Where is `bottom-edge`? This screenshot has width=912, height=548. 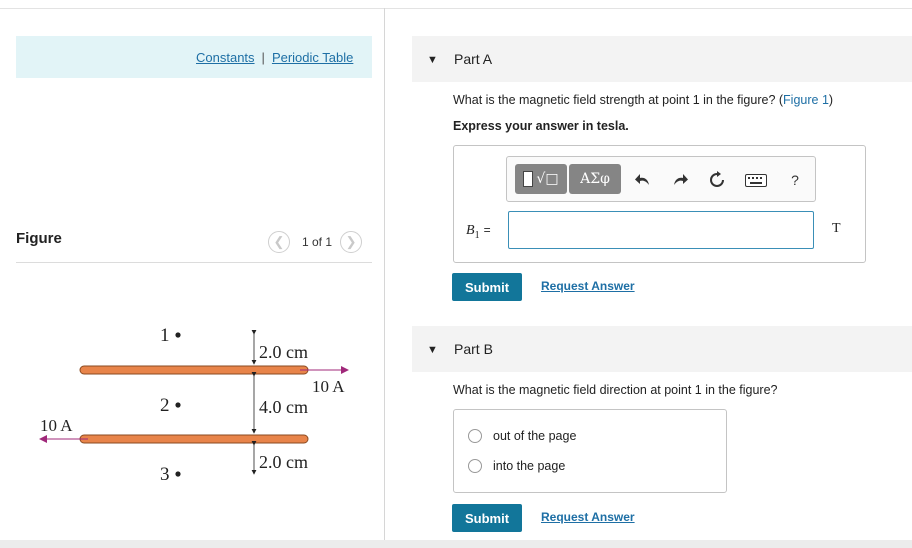 bottom-edge is located at coordinates (456, 544).